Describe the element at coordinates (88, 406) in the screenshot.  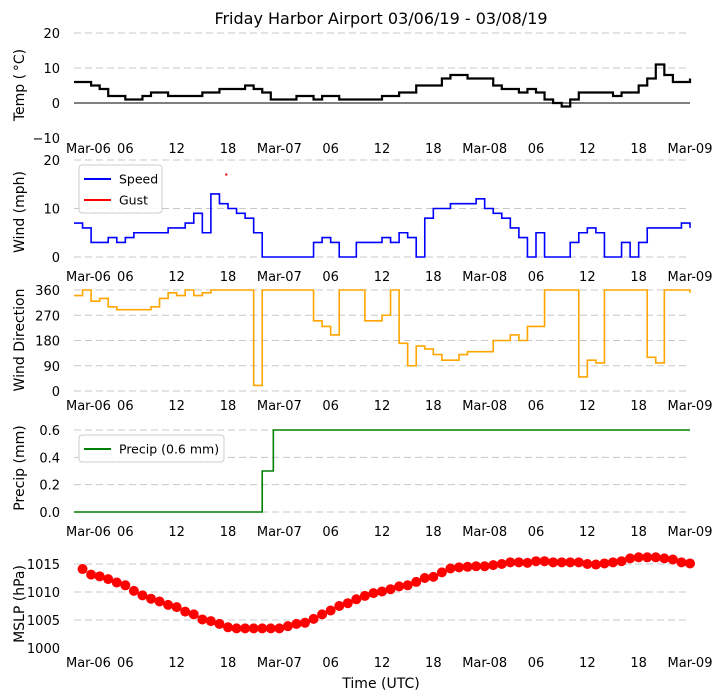
I see `x-tick-label: Mar-06` at that location.